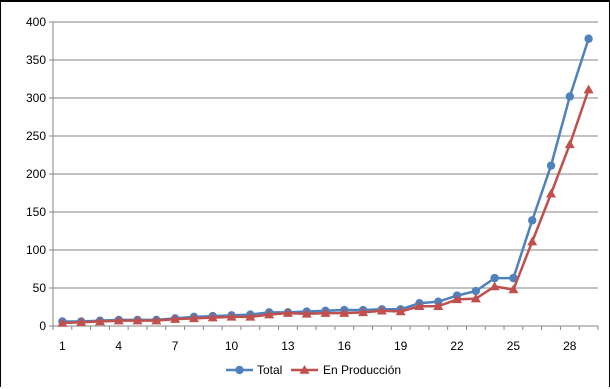 The width and height of the screenshot is (610, 389). Describe the element at coordinates (362, 370) in the screenshot. I see `legend-label: En Producción` at that location.